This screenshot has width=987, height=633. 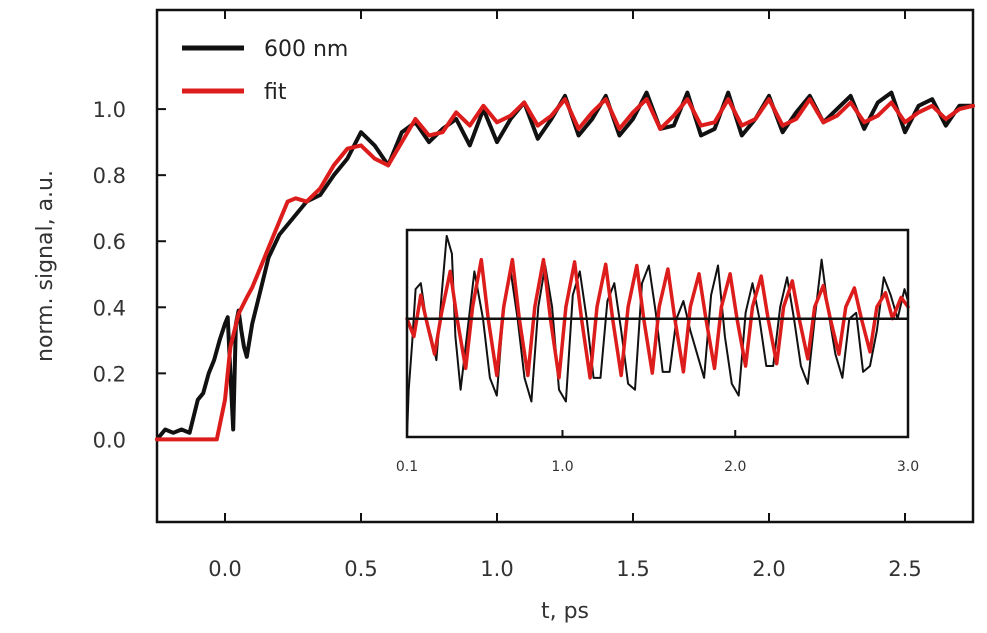 What do you see at coordinates (129, 275) in the screenshot?
I see `main-y-ticks: 0.0 0.2 0.4 0.6 0.8 1.0` at bounding box center [129, 275].